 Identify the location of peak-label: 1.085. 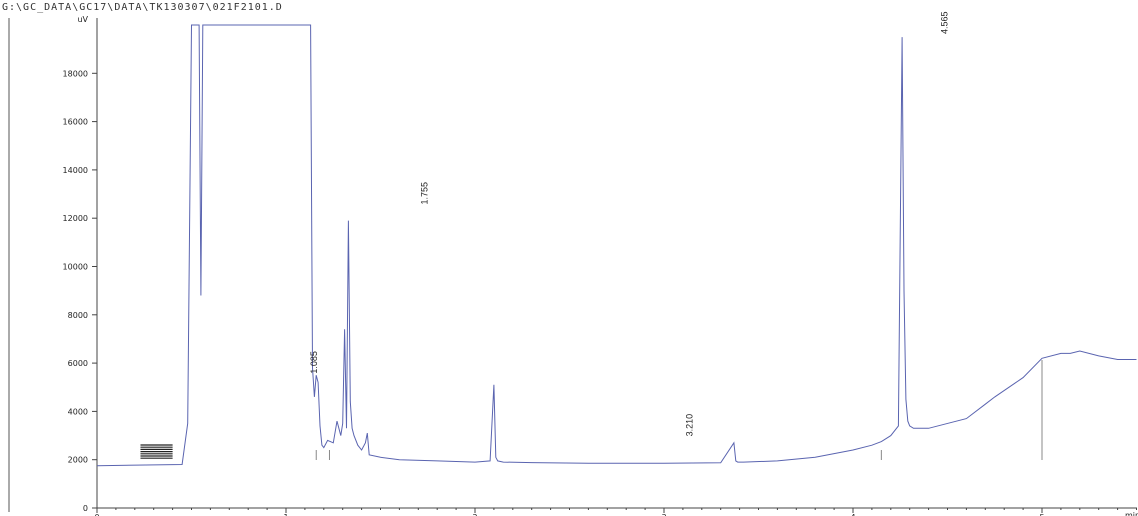
(314, 362).